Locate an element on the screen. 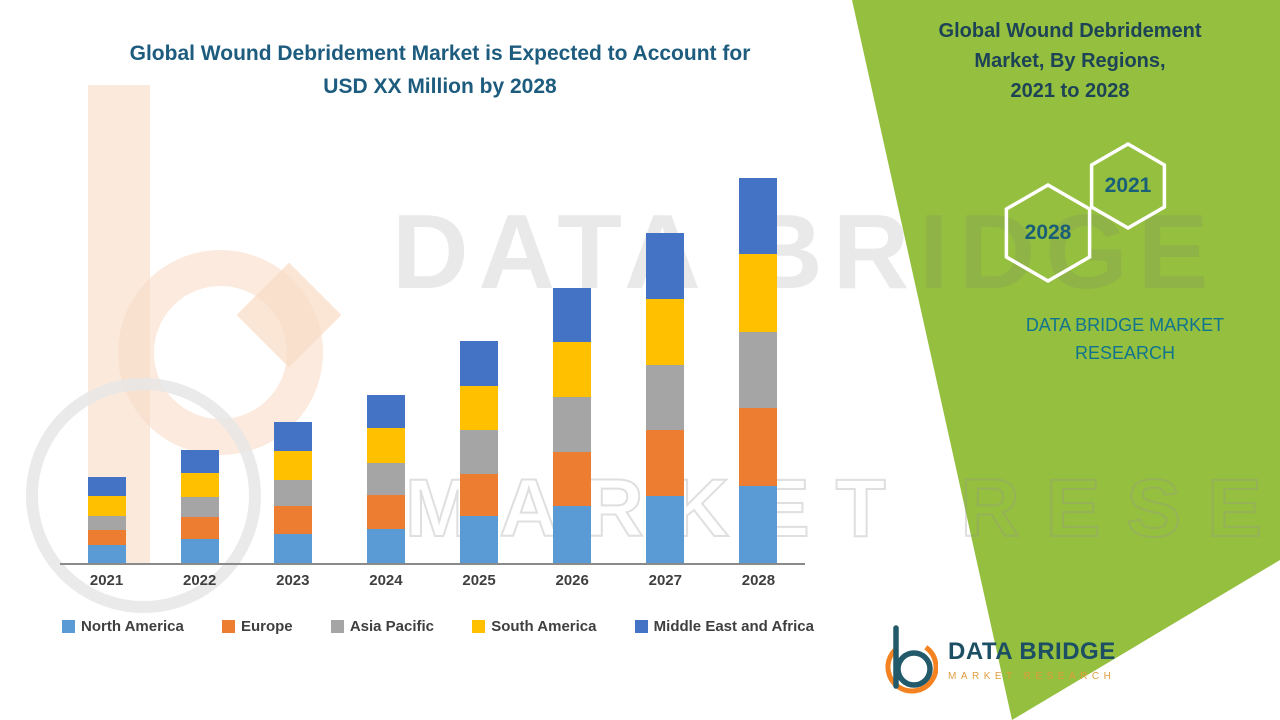 This screenshot has height=720, width=1280. x-axis-label-2024: 2024 is located at coordinates (386, 580).